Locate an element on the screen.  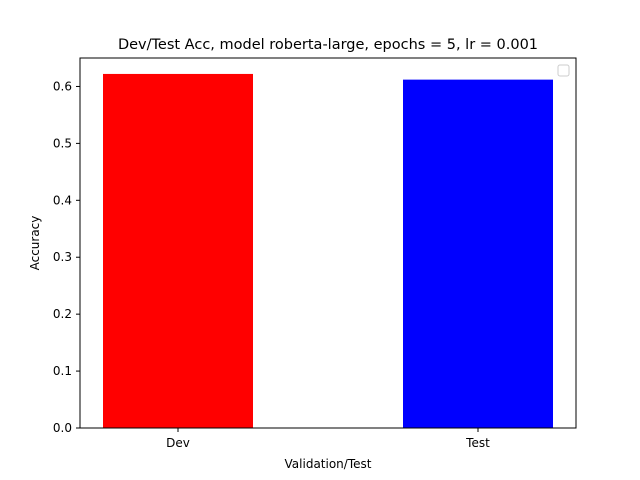
x-axis: Dev Test is located at coordinates (328, 439).